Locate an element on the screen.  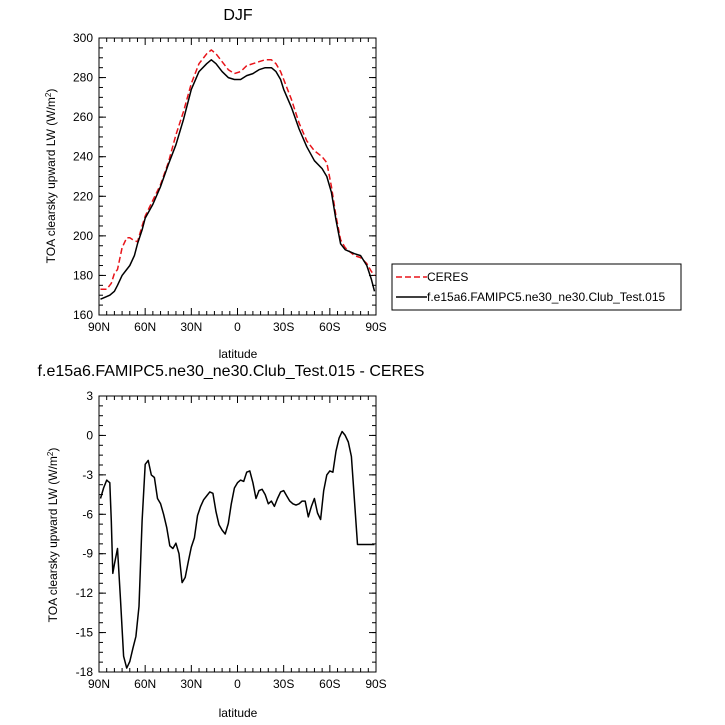
legend-box is located at coordinates (536, 287).